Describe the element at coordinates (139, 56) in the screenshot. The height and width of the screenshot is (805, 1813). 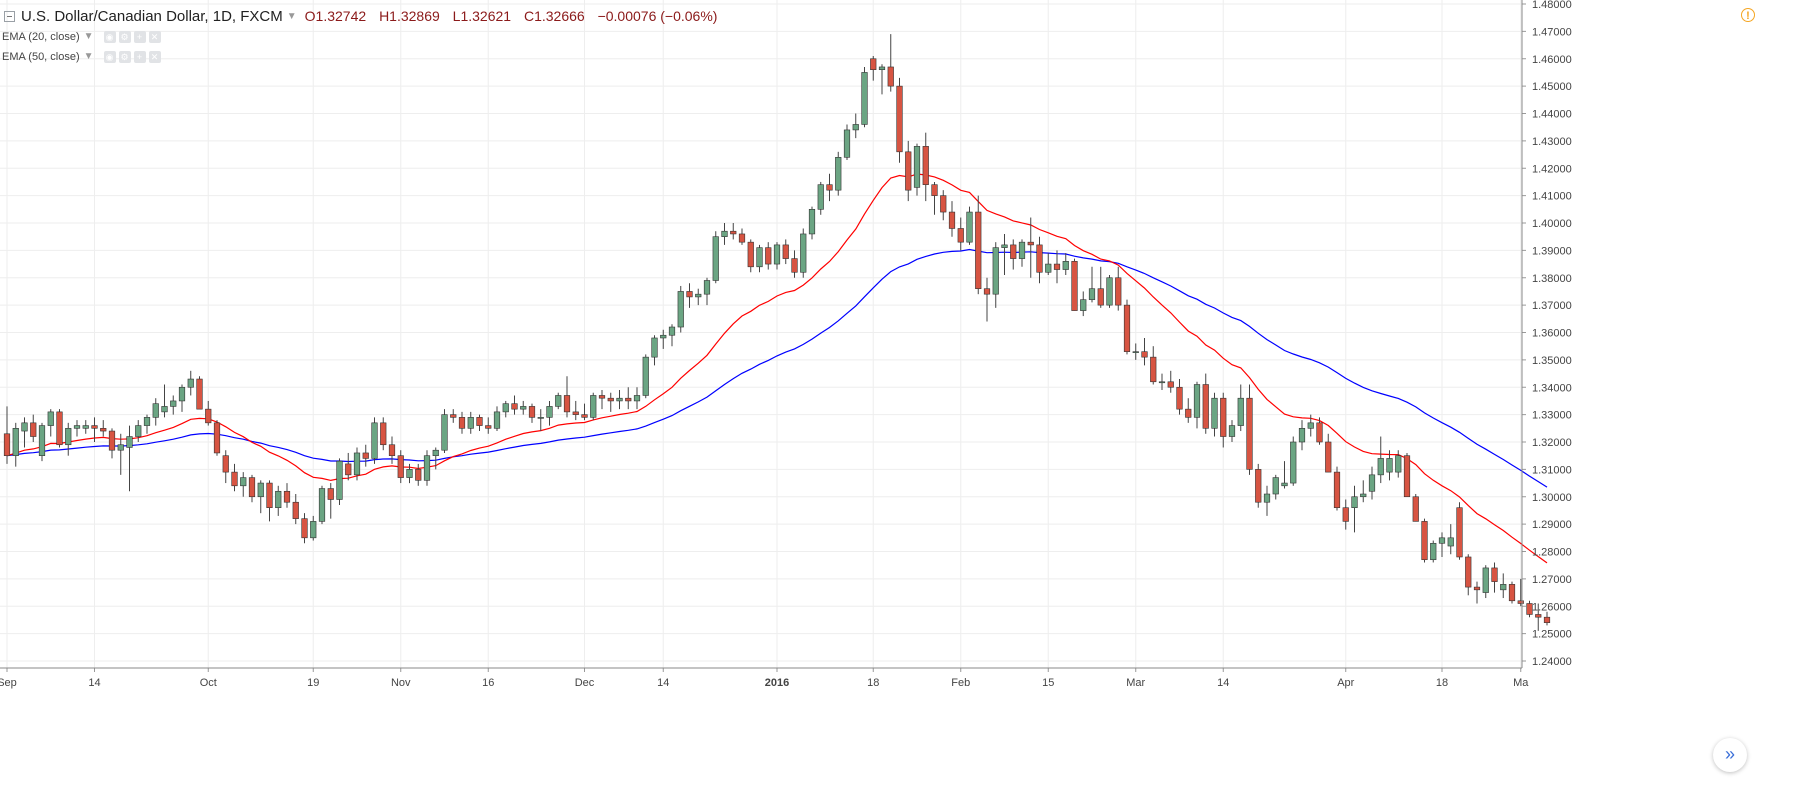
I see `plus-icon: +` at that location.